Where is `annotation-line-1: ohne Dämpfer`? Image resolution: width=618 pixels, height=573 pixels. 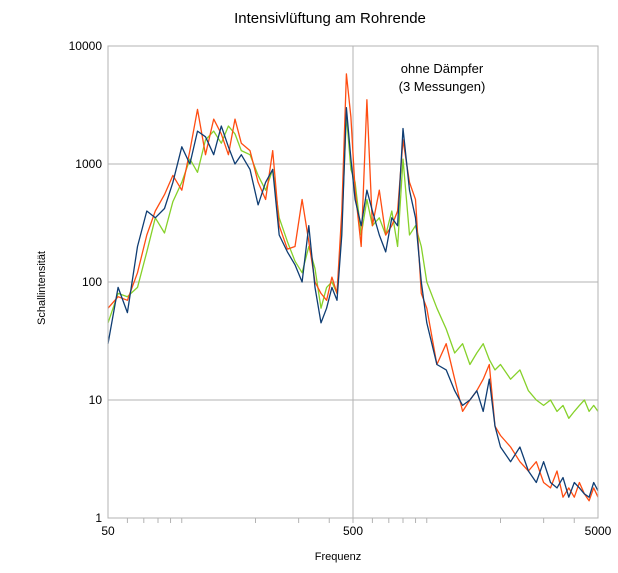 annotation-line-1: ohne Dämpfer is located at coordinates (442, 68).